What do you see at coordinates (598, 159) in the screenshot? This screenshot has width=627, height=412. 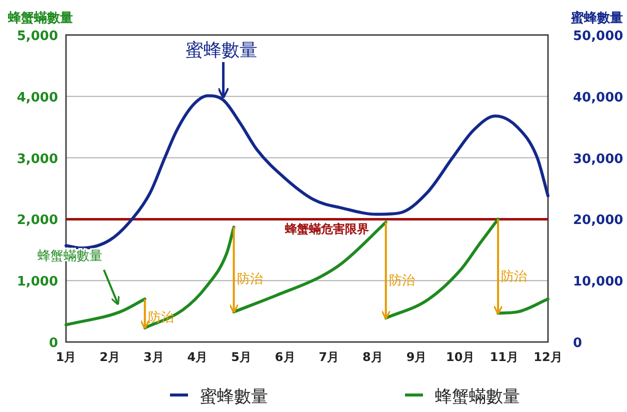 I see `y2-tick-label: 30,000` at bounding box center [598, 159].